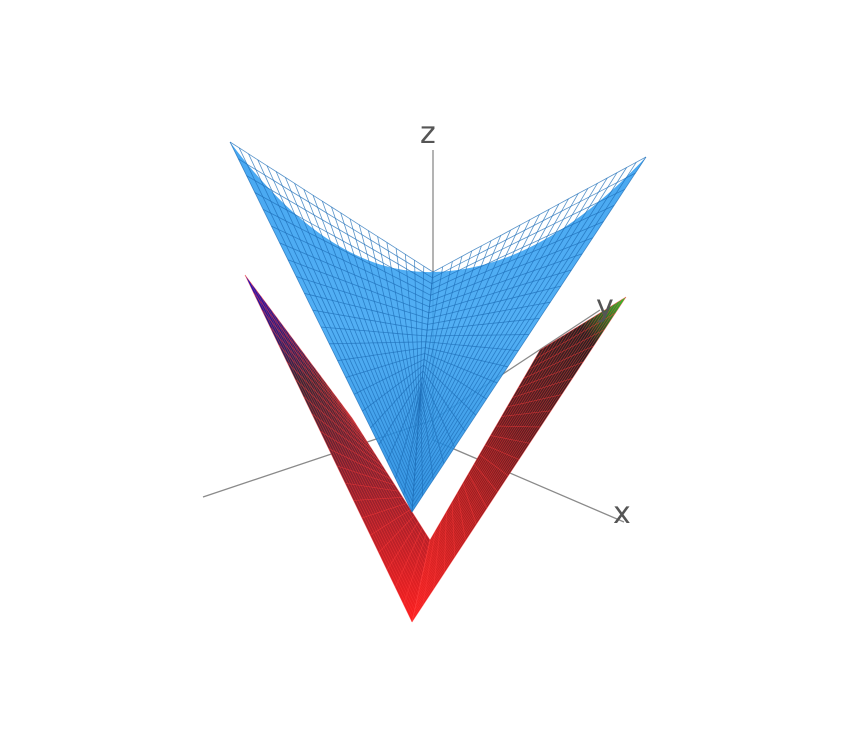  What do you see at coordinates (605, 306) in the screenshot?
I see `y-axis-label: y` at bounding box center [605, 306].